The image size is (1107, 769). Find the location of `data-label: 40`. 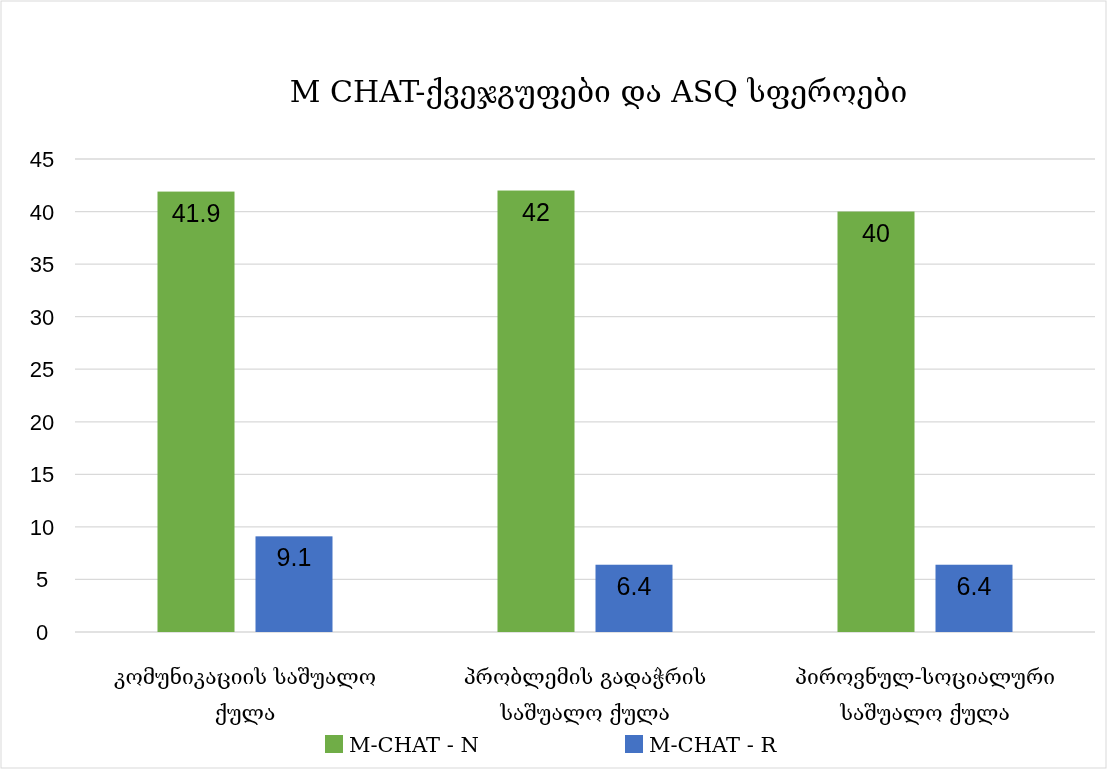

data-label: 40 is located at coordinates (876, 232).